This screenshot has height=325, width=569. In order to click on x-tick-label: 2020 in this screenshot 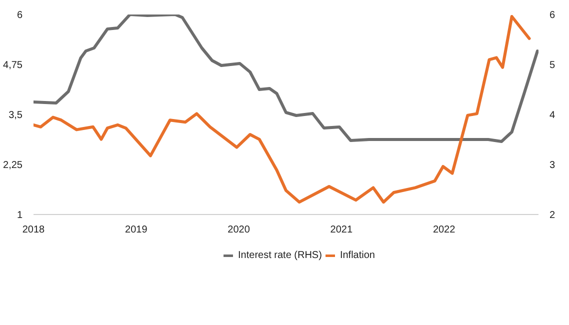, I will do `click(239, 230)`.